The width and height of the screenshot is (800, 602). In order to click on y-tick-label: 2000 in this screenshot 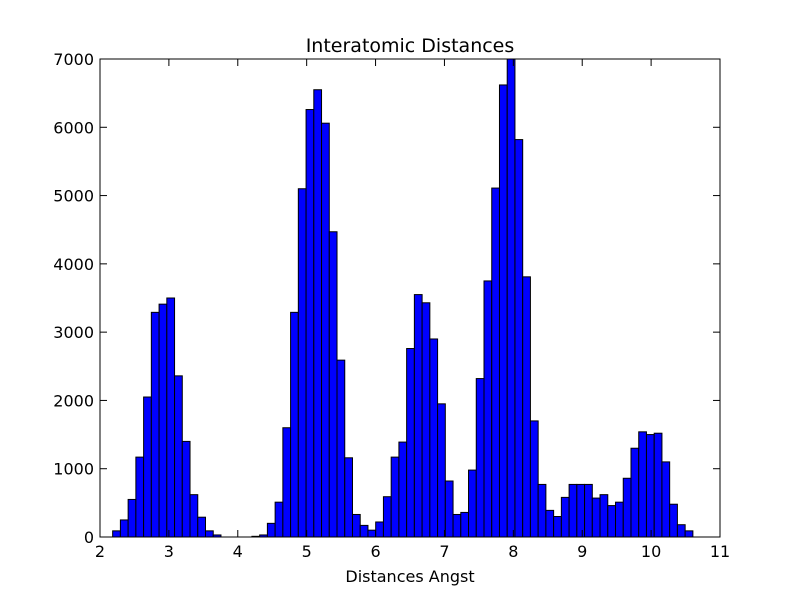, I will do `click(73, 400)`.